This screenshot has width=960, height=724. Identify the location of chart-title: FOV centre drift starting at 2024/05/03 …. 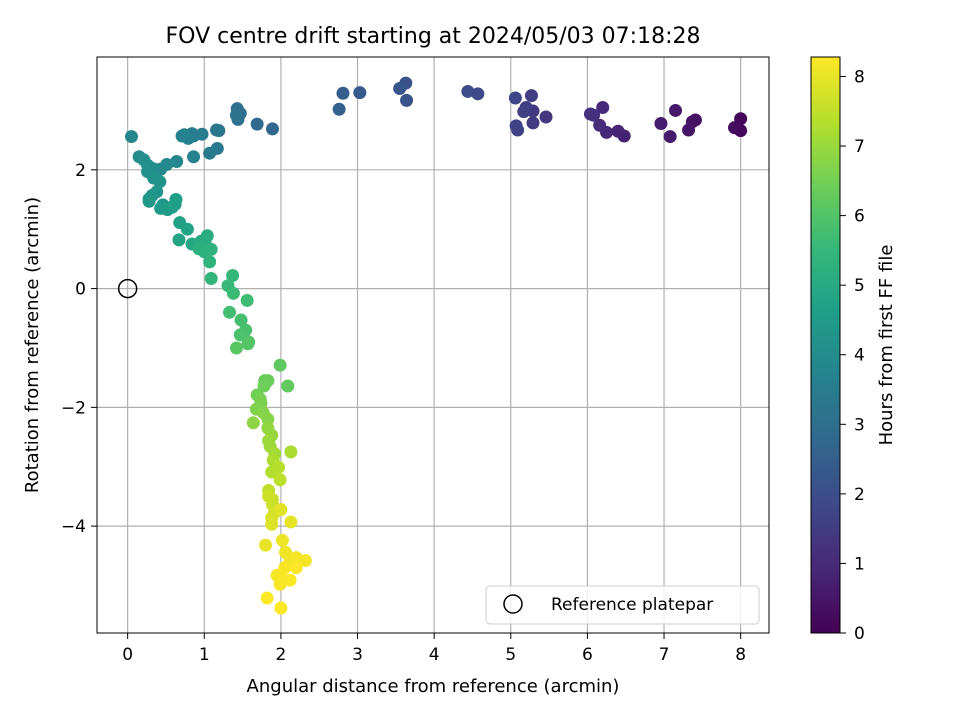
(433, 36).